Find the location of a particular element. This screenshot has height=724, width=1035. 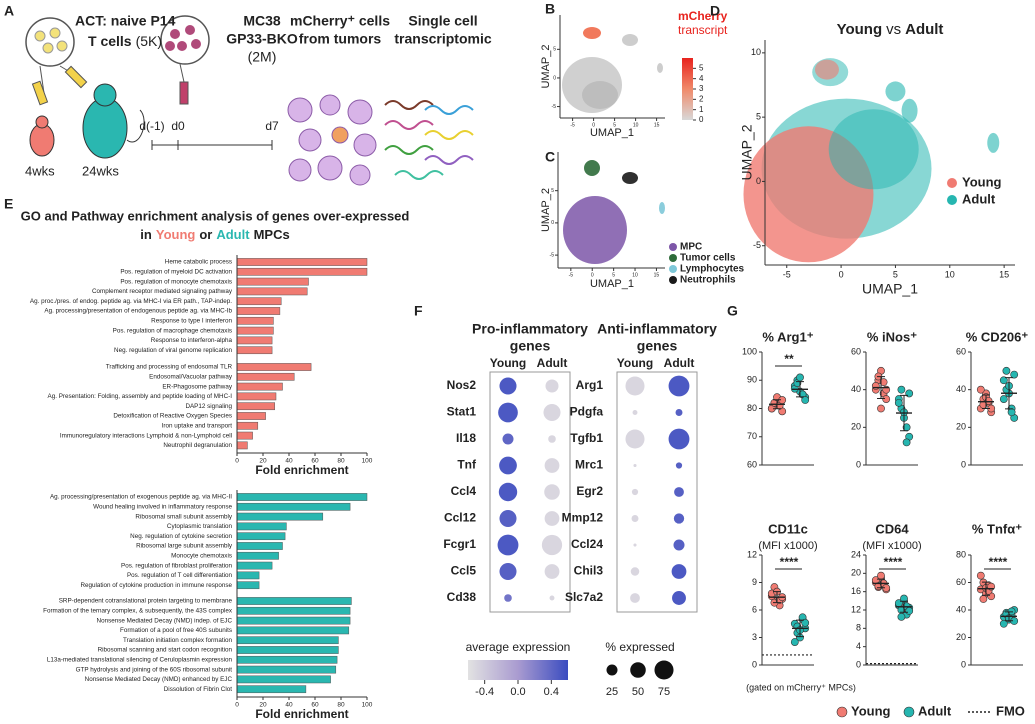

significance-label: **** is located at coordinates (998, 562).